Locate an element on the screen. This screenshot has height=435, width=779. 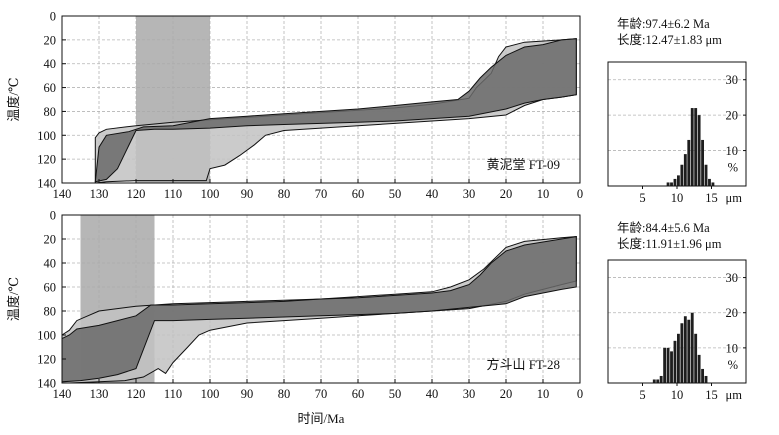
top-age-text: 年龄:97.4±6.2 Ma is located at coordinates (663, 24).